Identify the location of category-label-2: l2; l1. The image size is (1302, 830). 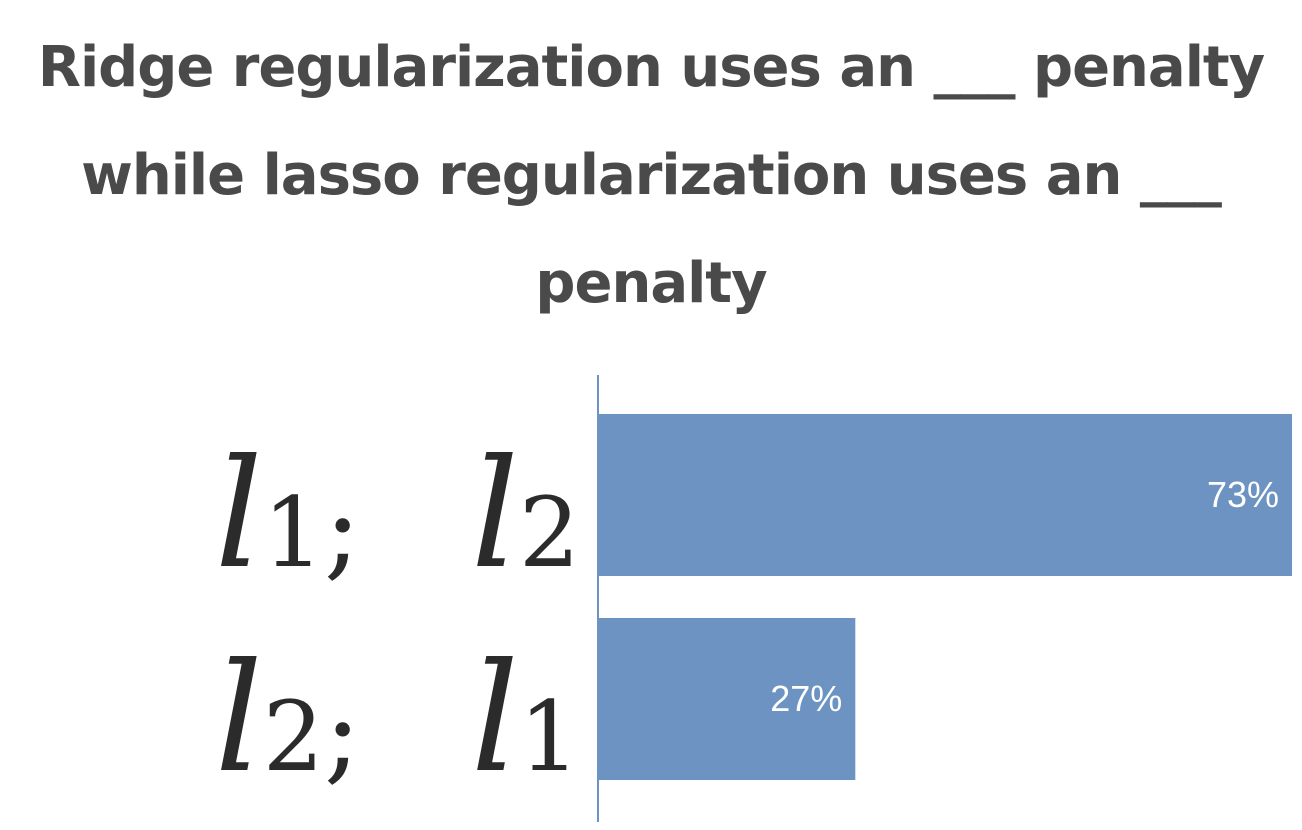
(397, 719).